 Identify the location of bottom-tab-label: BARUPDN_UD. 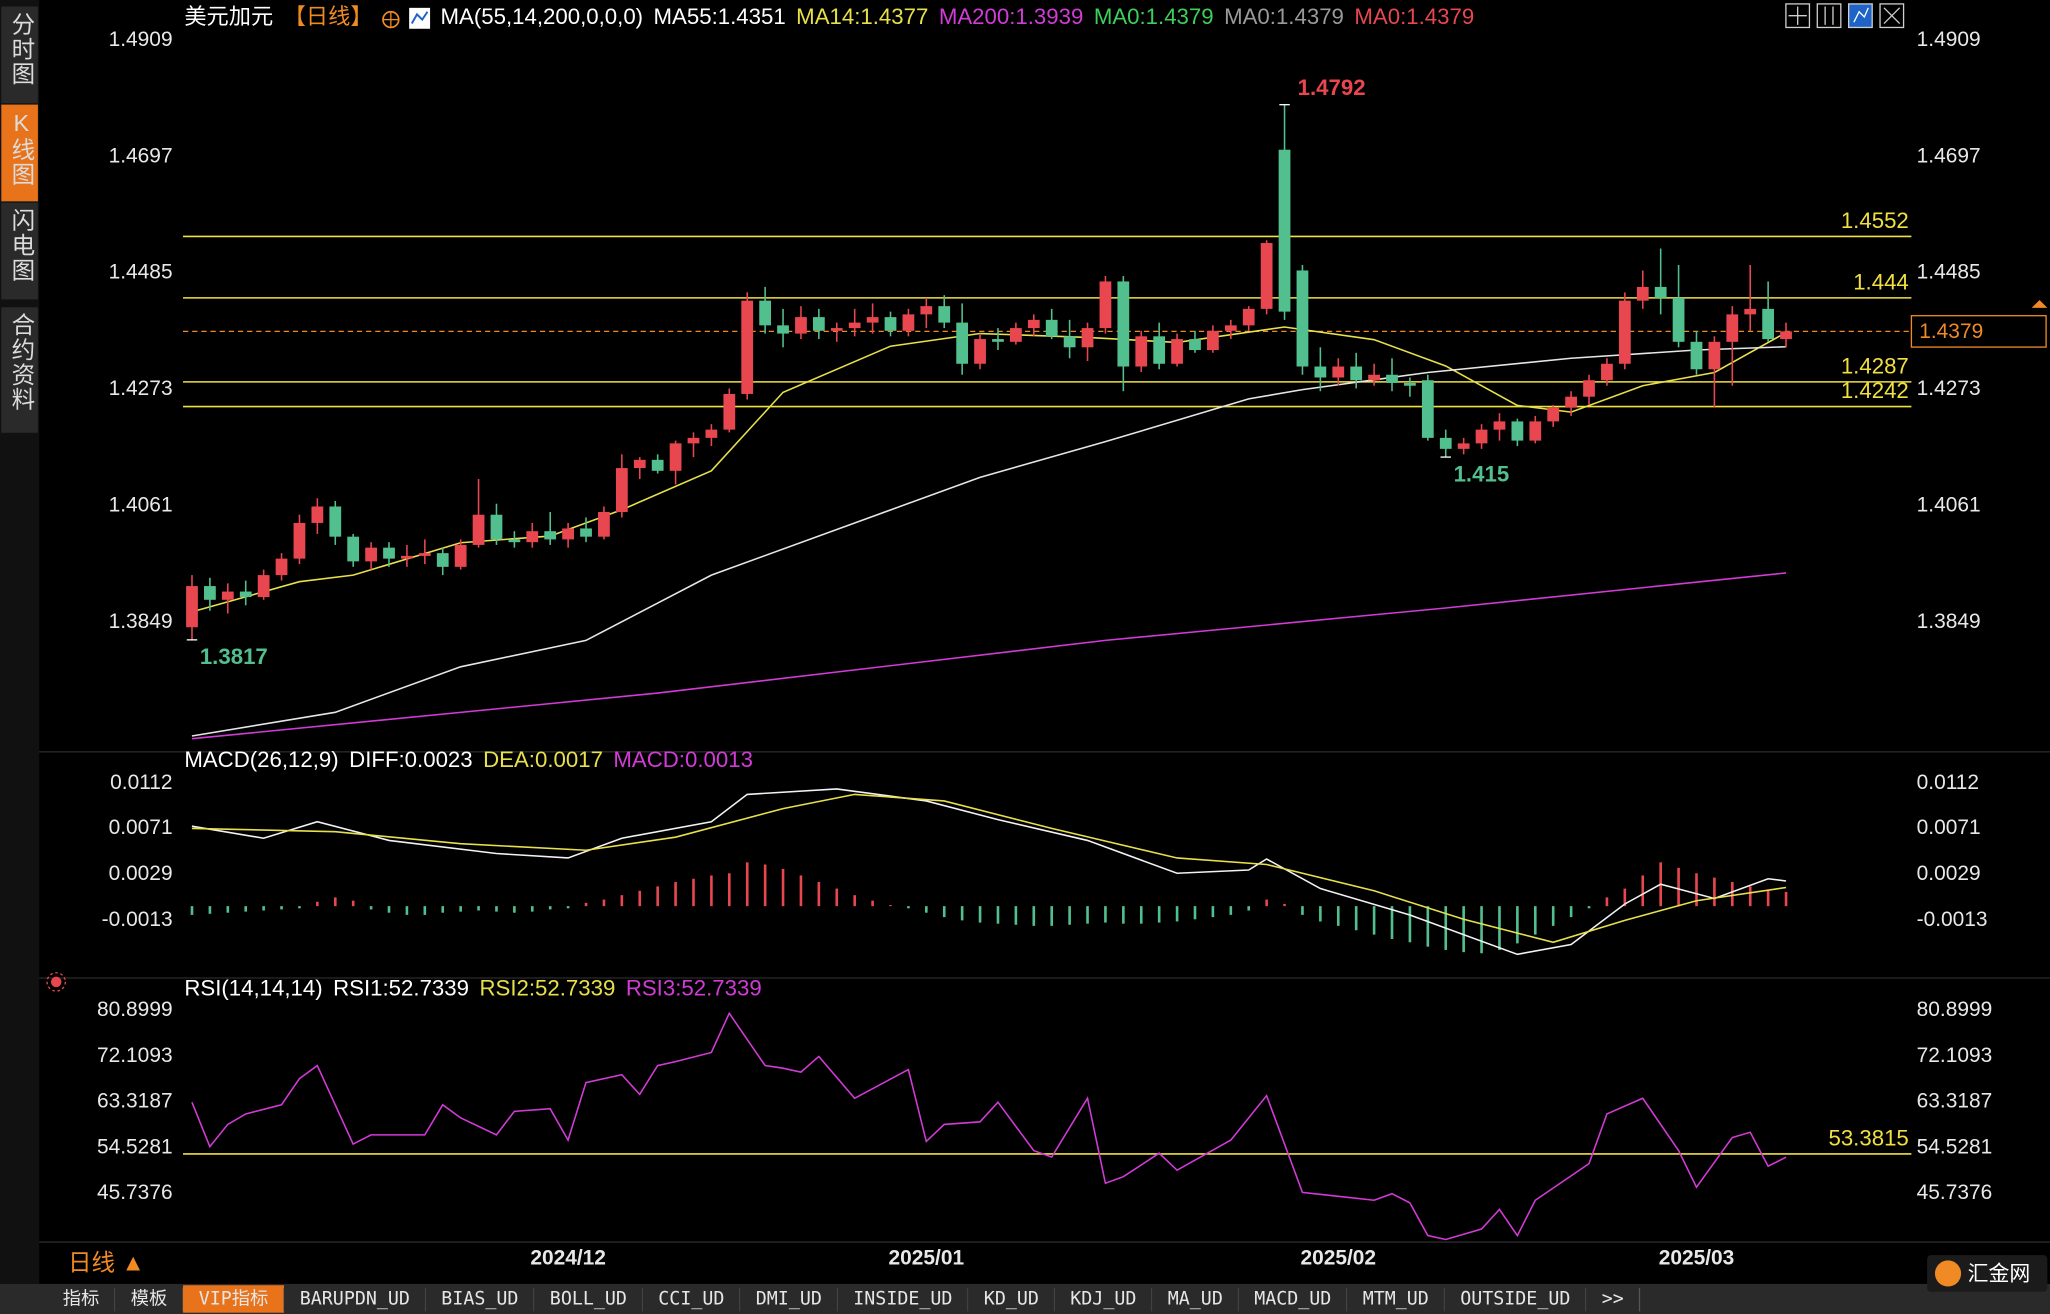
(355, 1299).